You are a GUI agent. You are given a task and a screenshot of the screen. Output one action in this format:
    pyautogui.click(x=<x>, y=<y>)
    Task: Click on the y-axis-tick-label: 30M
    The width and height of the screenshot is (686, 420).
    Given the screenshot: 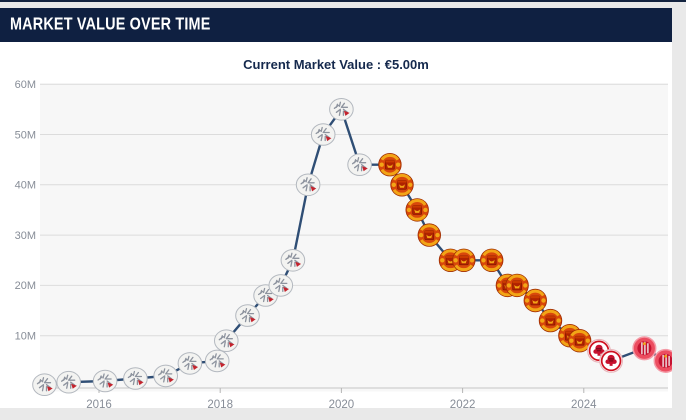 What is the action you would take?
    pyautogui.click(x=25, y=236)
    